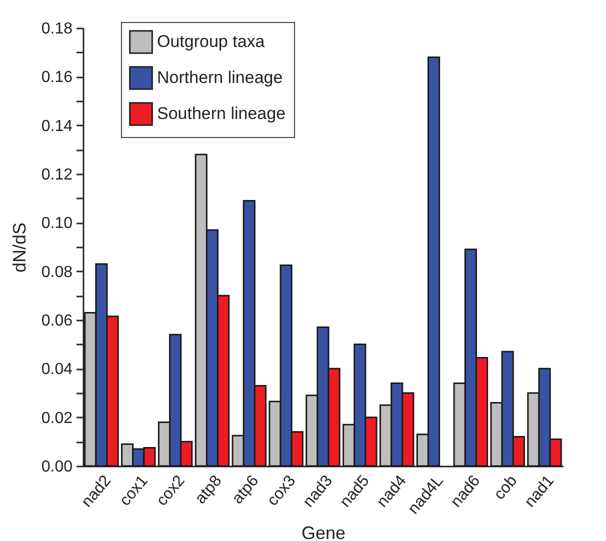 This screenshot has width=606, height=541. What do you see at coordinates (57, 175) in the screenshot?
I see `y-tick-label: 0.12` at bounding box center [57, 175].